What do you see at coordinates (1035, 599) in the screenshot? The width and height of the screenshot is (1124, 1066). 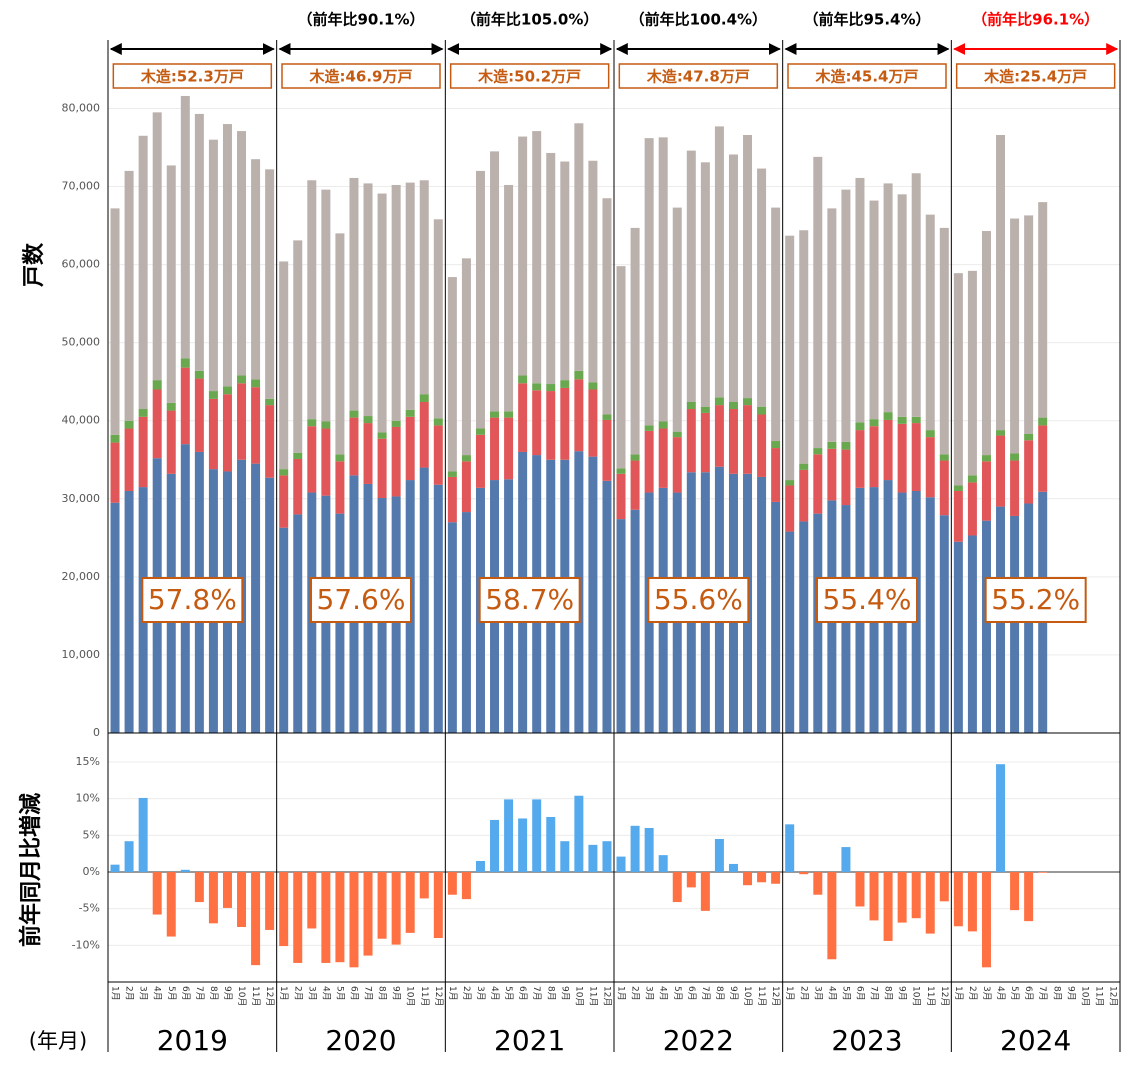 I see `share-note: 55.2%` at bounding box center [1035, 599].